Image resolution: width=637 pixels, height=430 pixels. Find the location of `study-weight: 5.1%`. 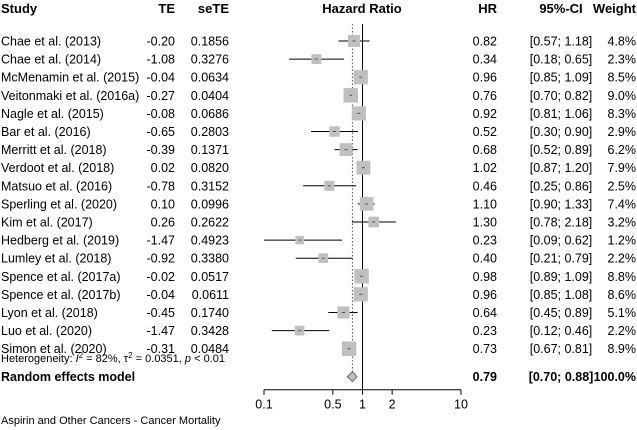

study-weight: 5.1% is located at coordinates (622, 313).